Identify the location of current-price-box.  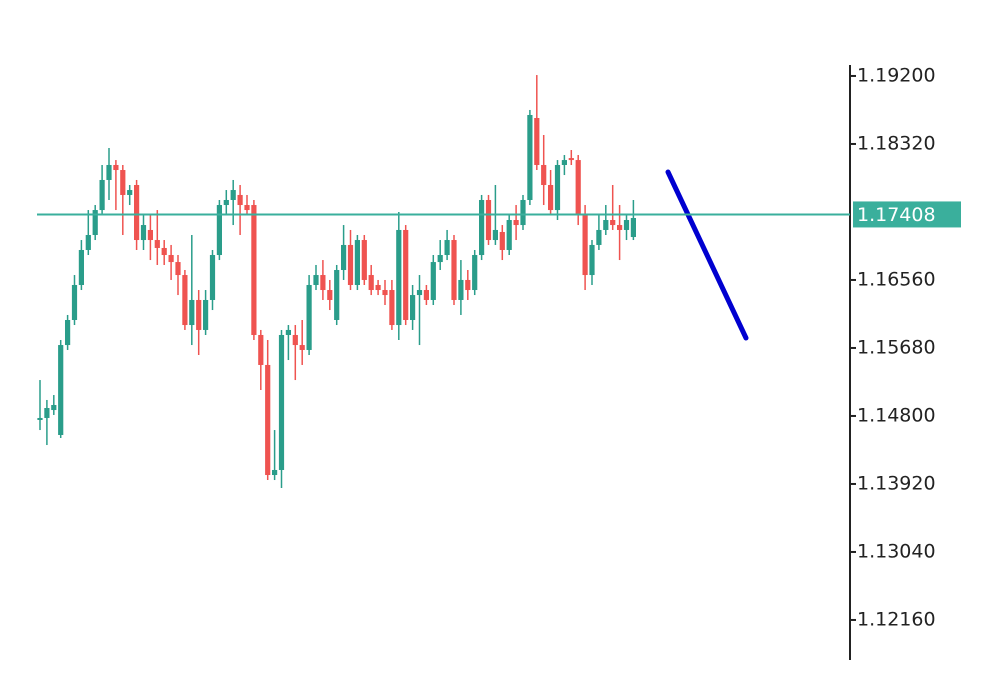
(907, 214).